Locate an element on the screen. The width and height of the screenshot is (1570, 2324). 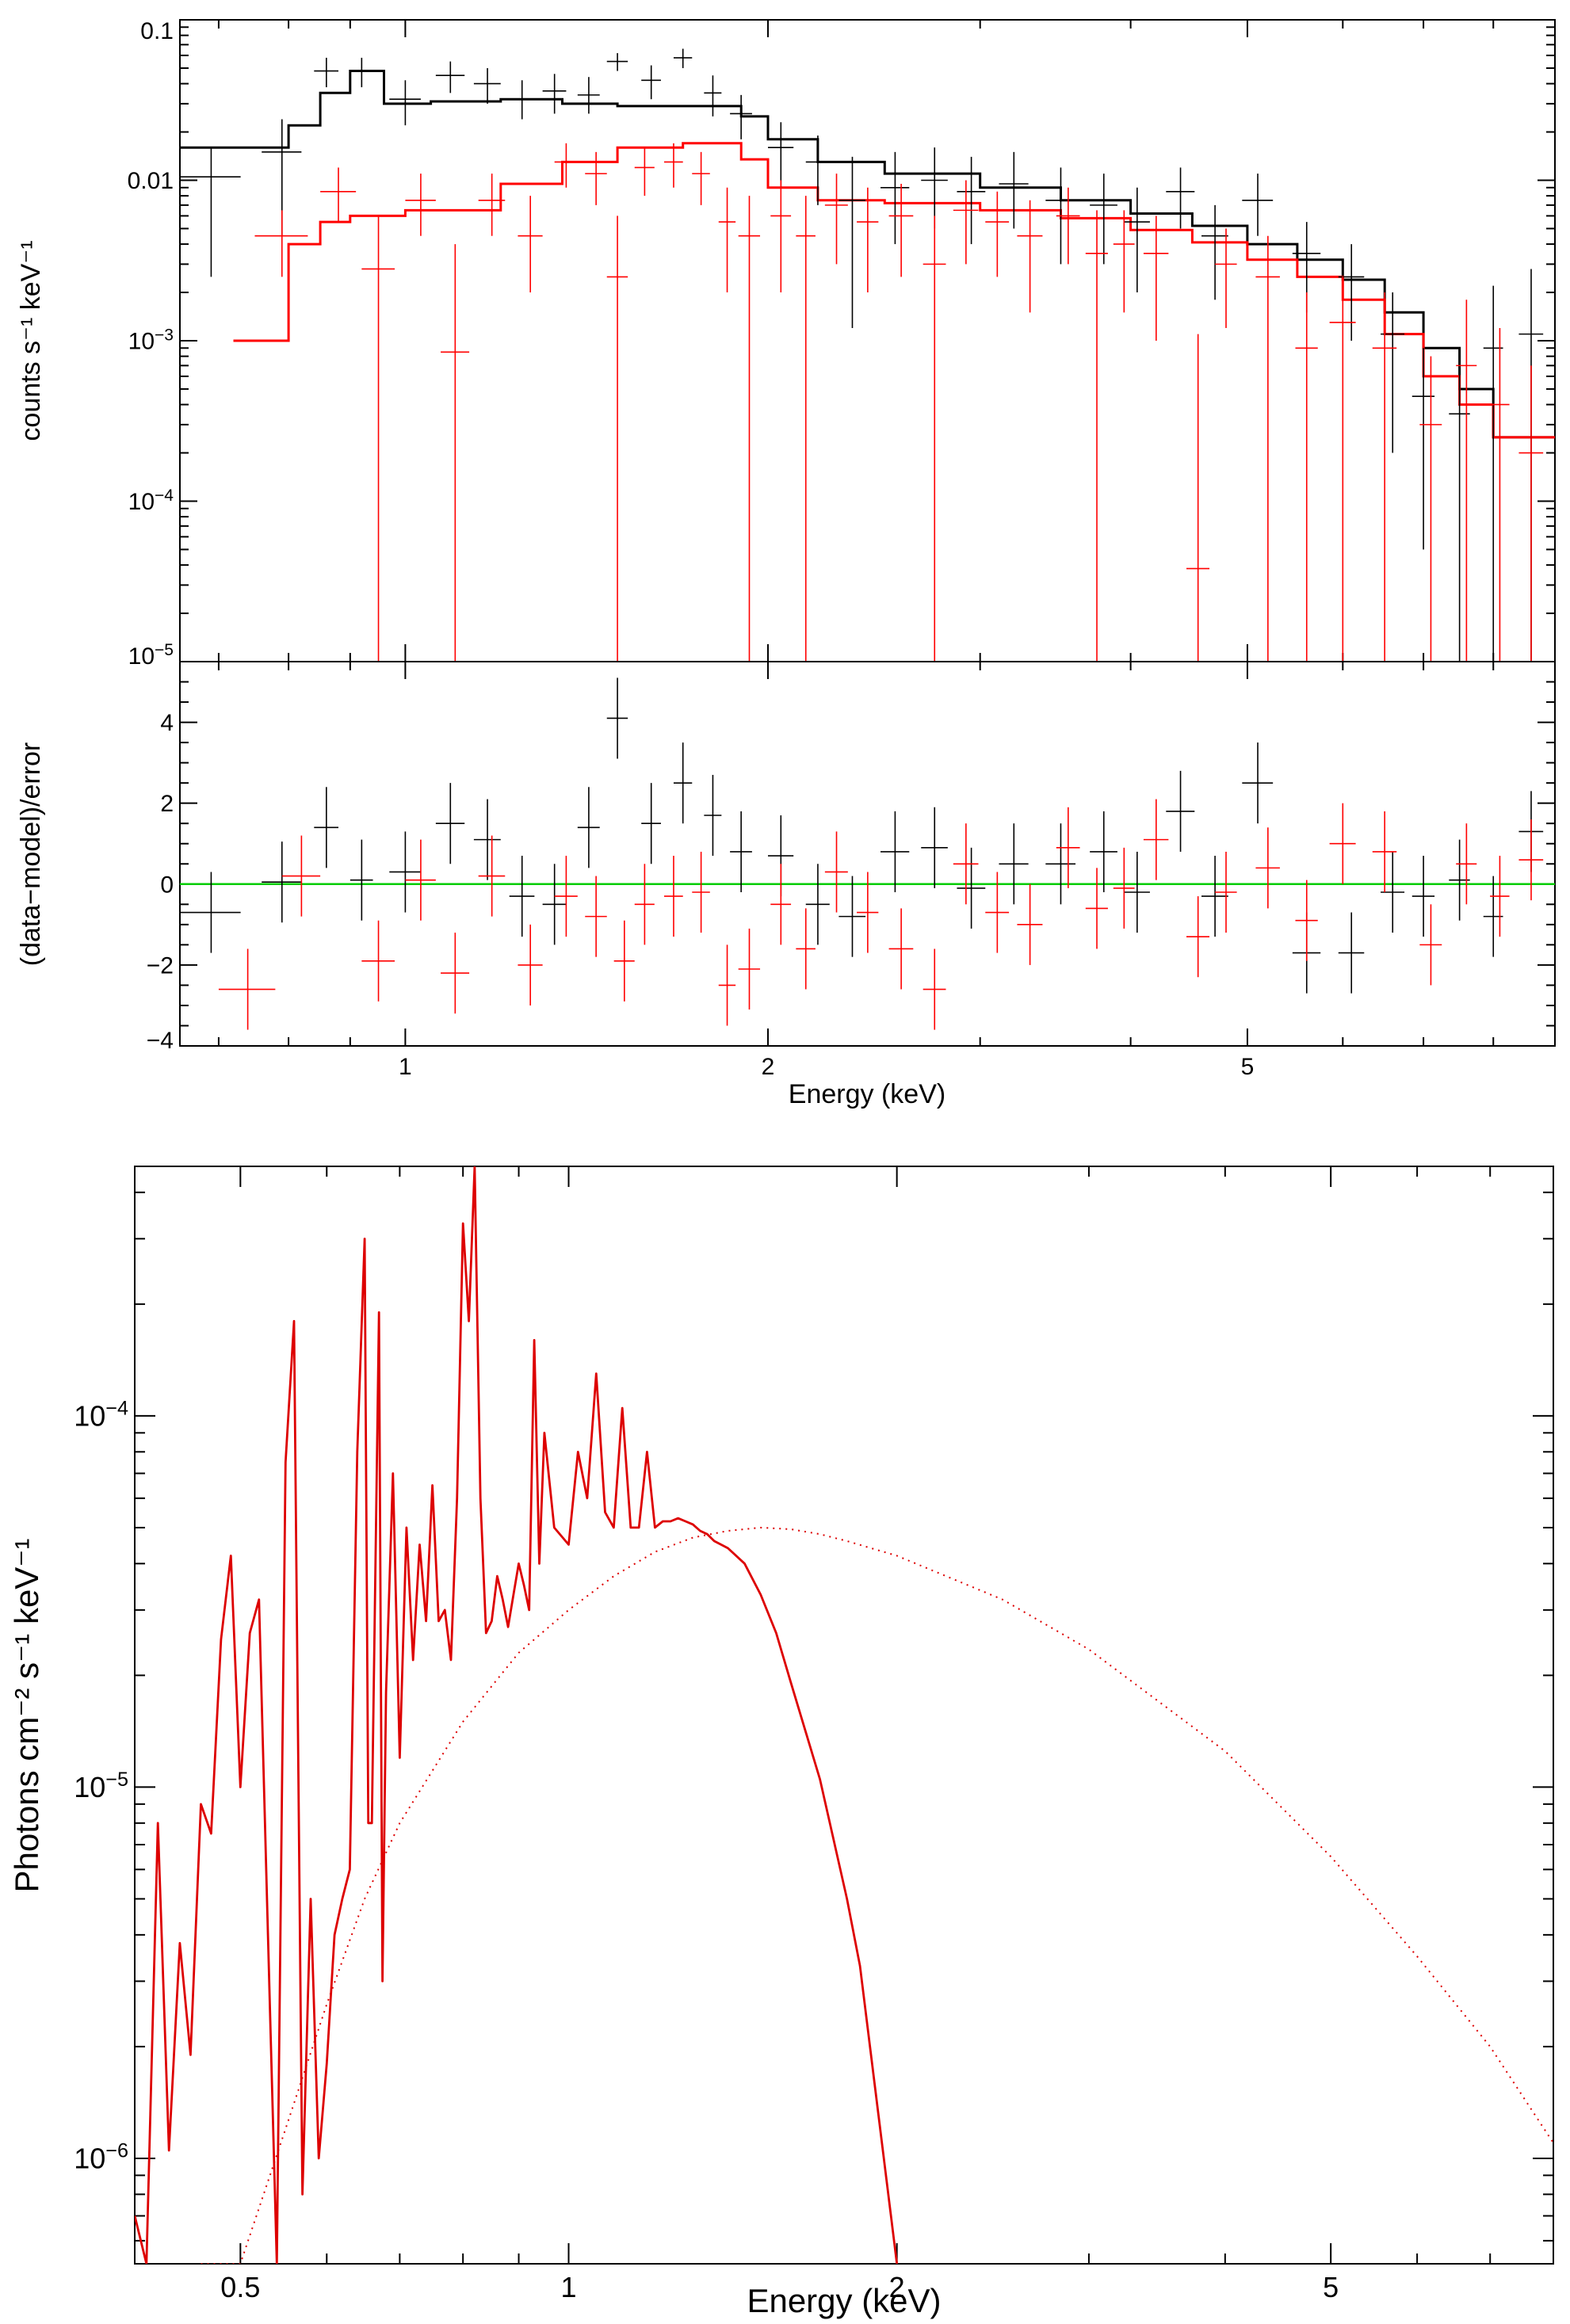
residuals-y-axis-label: (data−model)/error is located at coordinates (31, 854).